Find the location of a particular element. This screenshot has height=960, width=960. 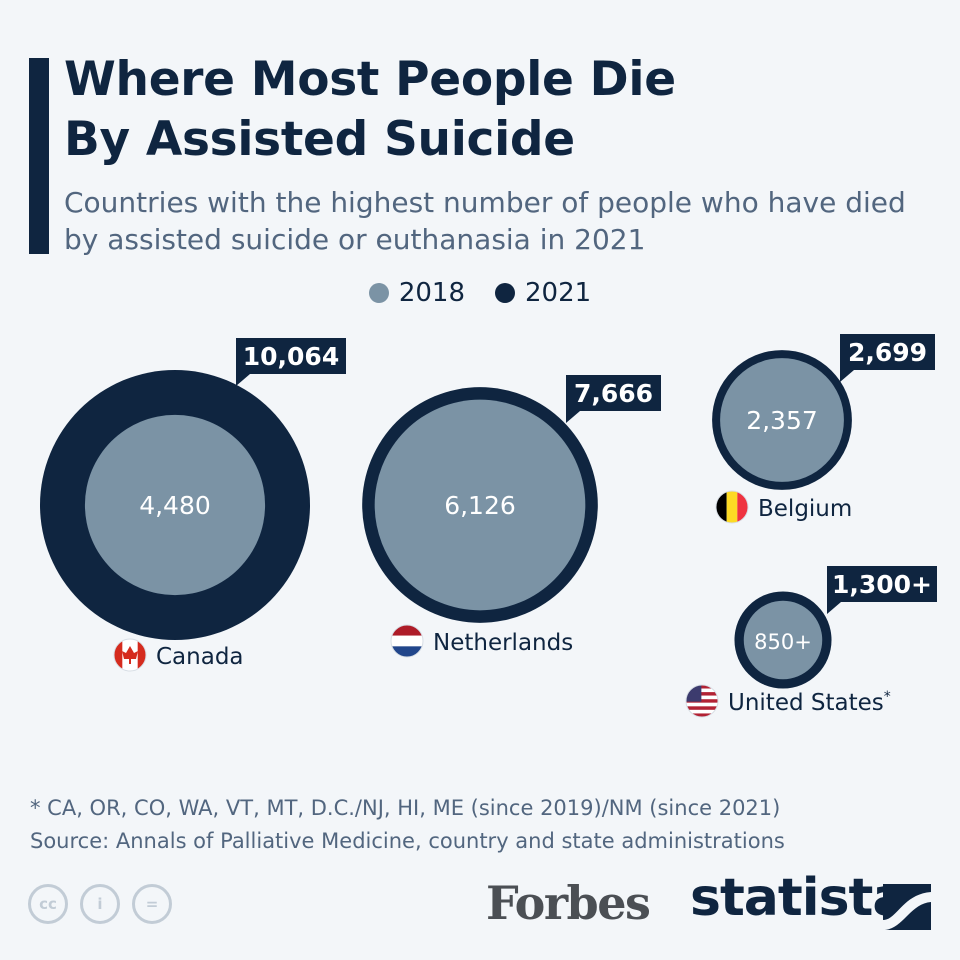

country-label-united-states: United States* is located at coordinates (809, 702).